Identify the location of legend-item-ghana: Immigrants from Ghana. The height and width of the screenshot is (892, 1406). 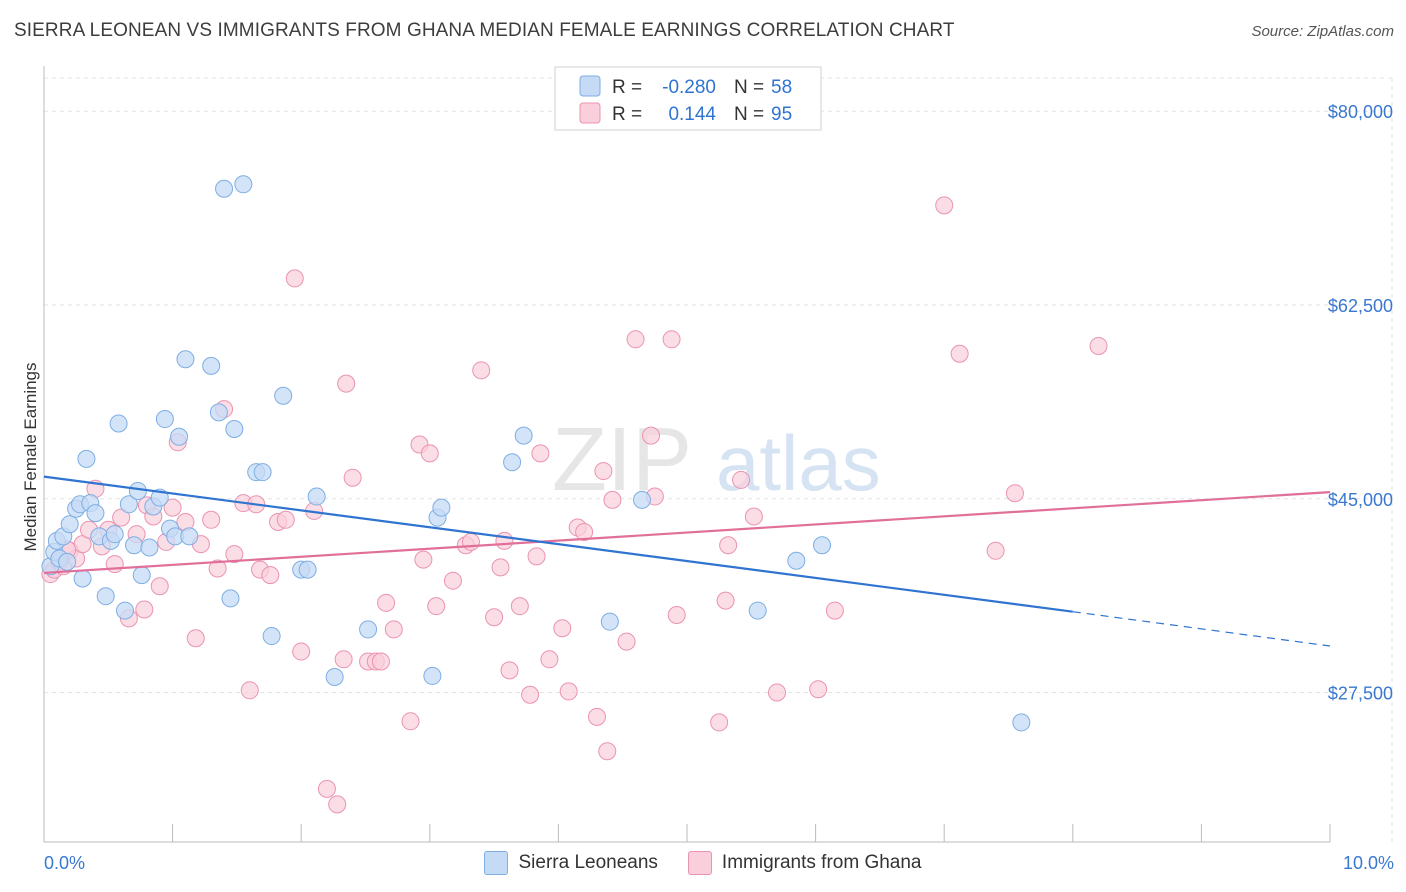
(804, 863).